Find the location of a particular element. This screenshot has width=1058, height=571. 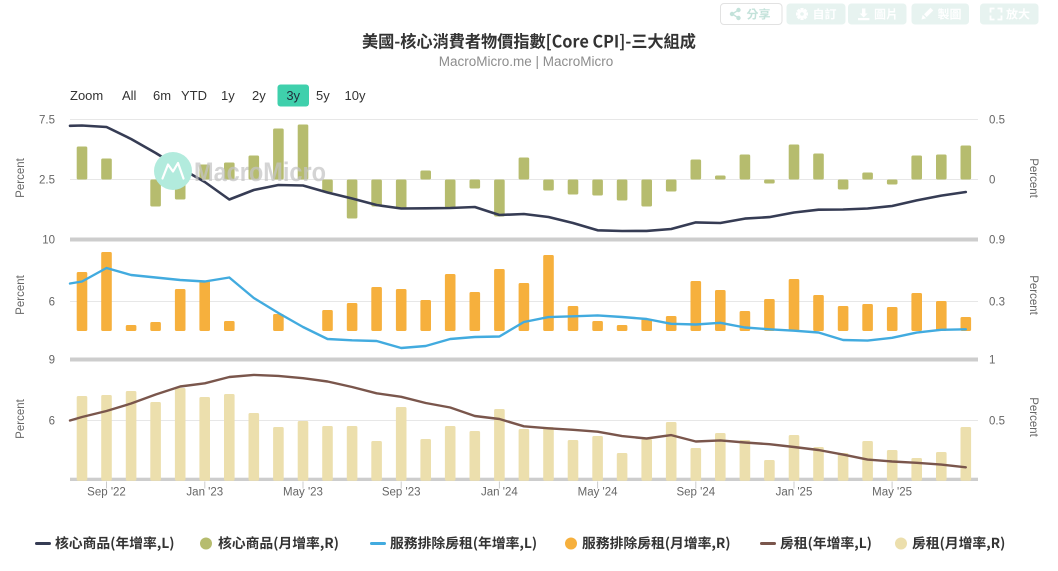

svg-text: 6m is located at coordinates (162, 95).